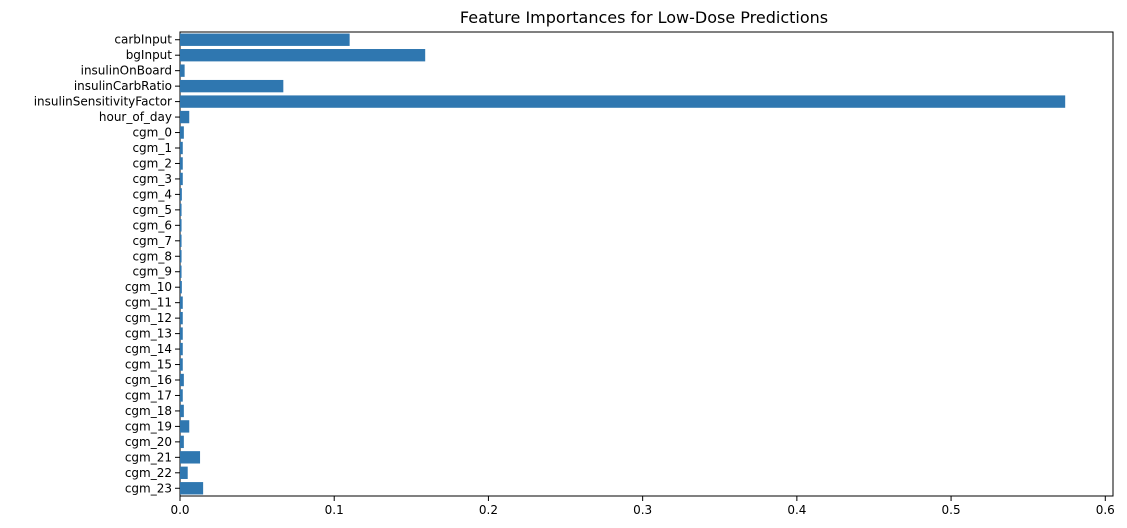  What do you see at coordinates (951, 510) in the screenshot?
I see `x-tick-label: 0.5` at bounding box center [951, 510].